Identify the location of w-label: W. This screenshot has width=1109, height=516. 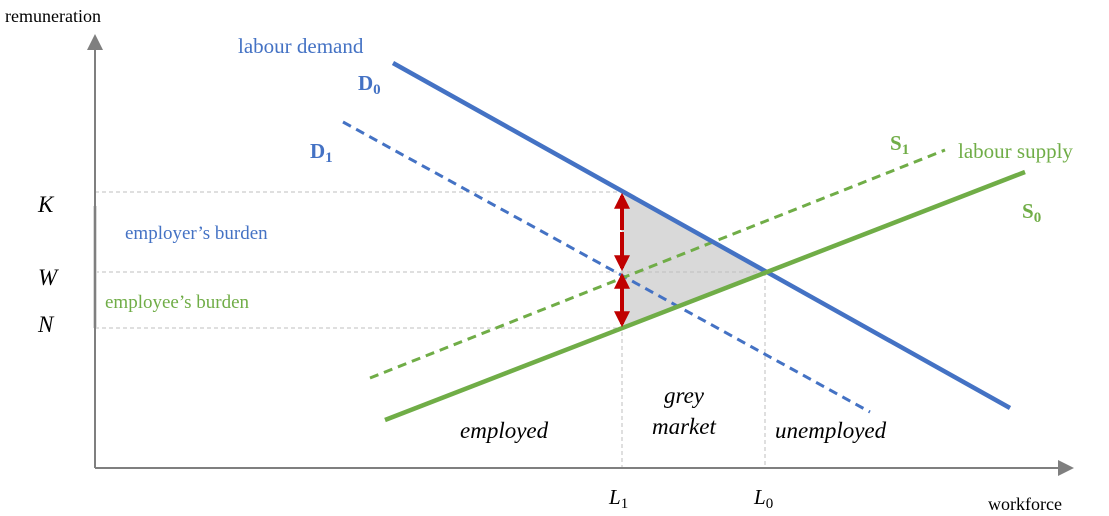
(48, 277).